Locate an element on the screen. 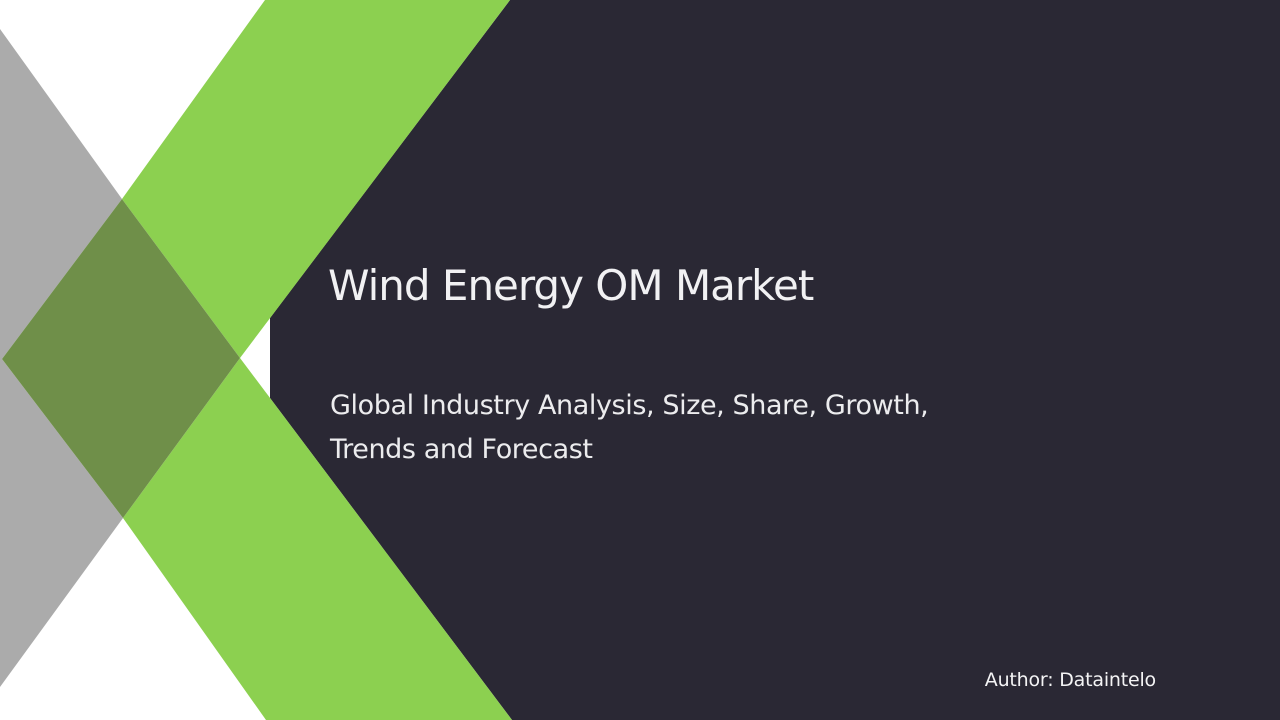 Image resolution: width=1280 pixels, height=720 pixels. olive-overlap-diamond is located at coordinates (121, 358).